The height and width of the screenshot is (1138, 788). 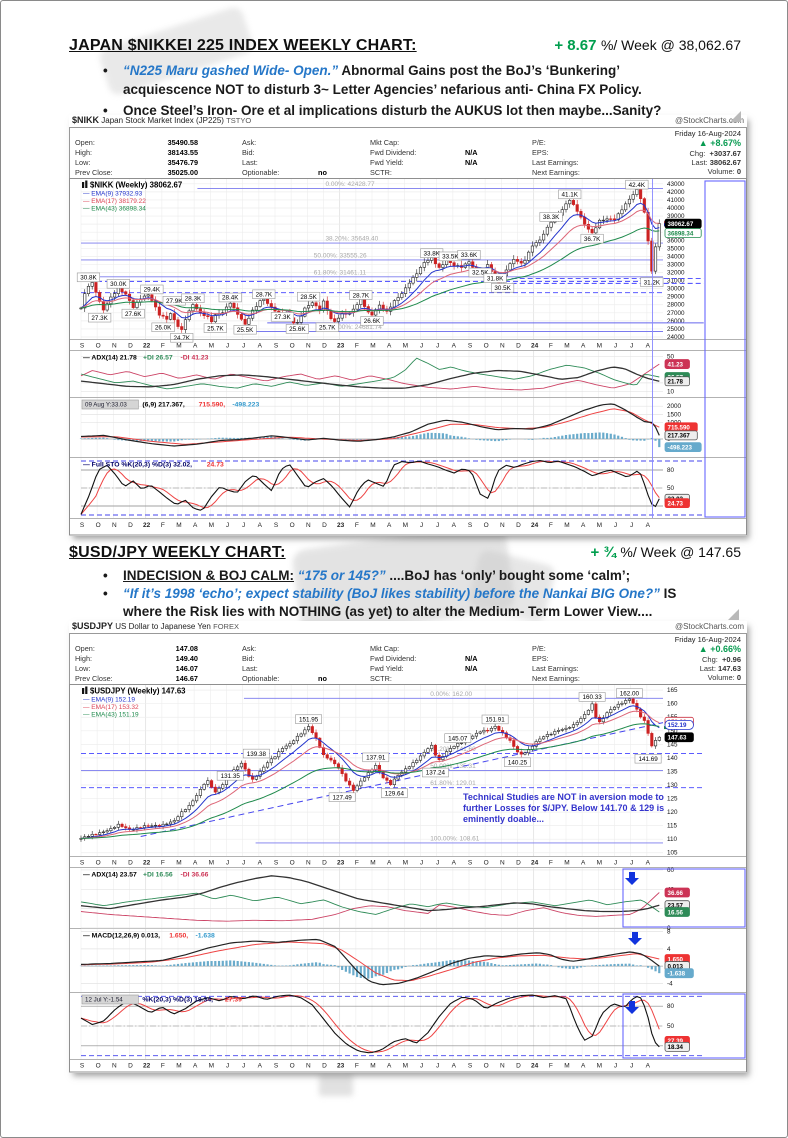 What do you see at coordinates (243, 45) in the screenshot?
I see `nikkei-title: JAPAN $NIKKEI 225 INDEX WEEKLY CHART:` at bounding box center [243, 45].